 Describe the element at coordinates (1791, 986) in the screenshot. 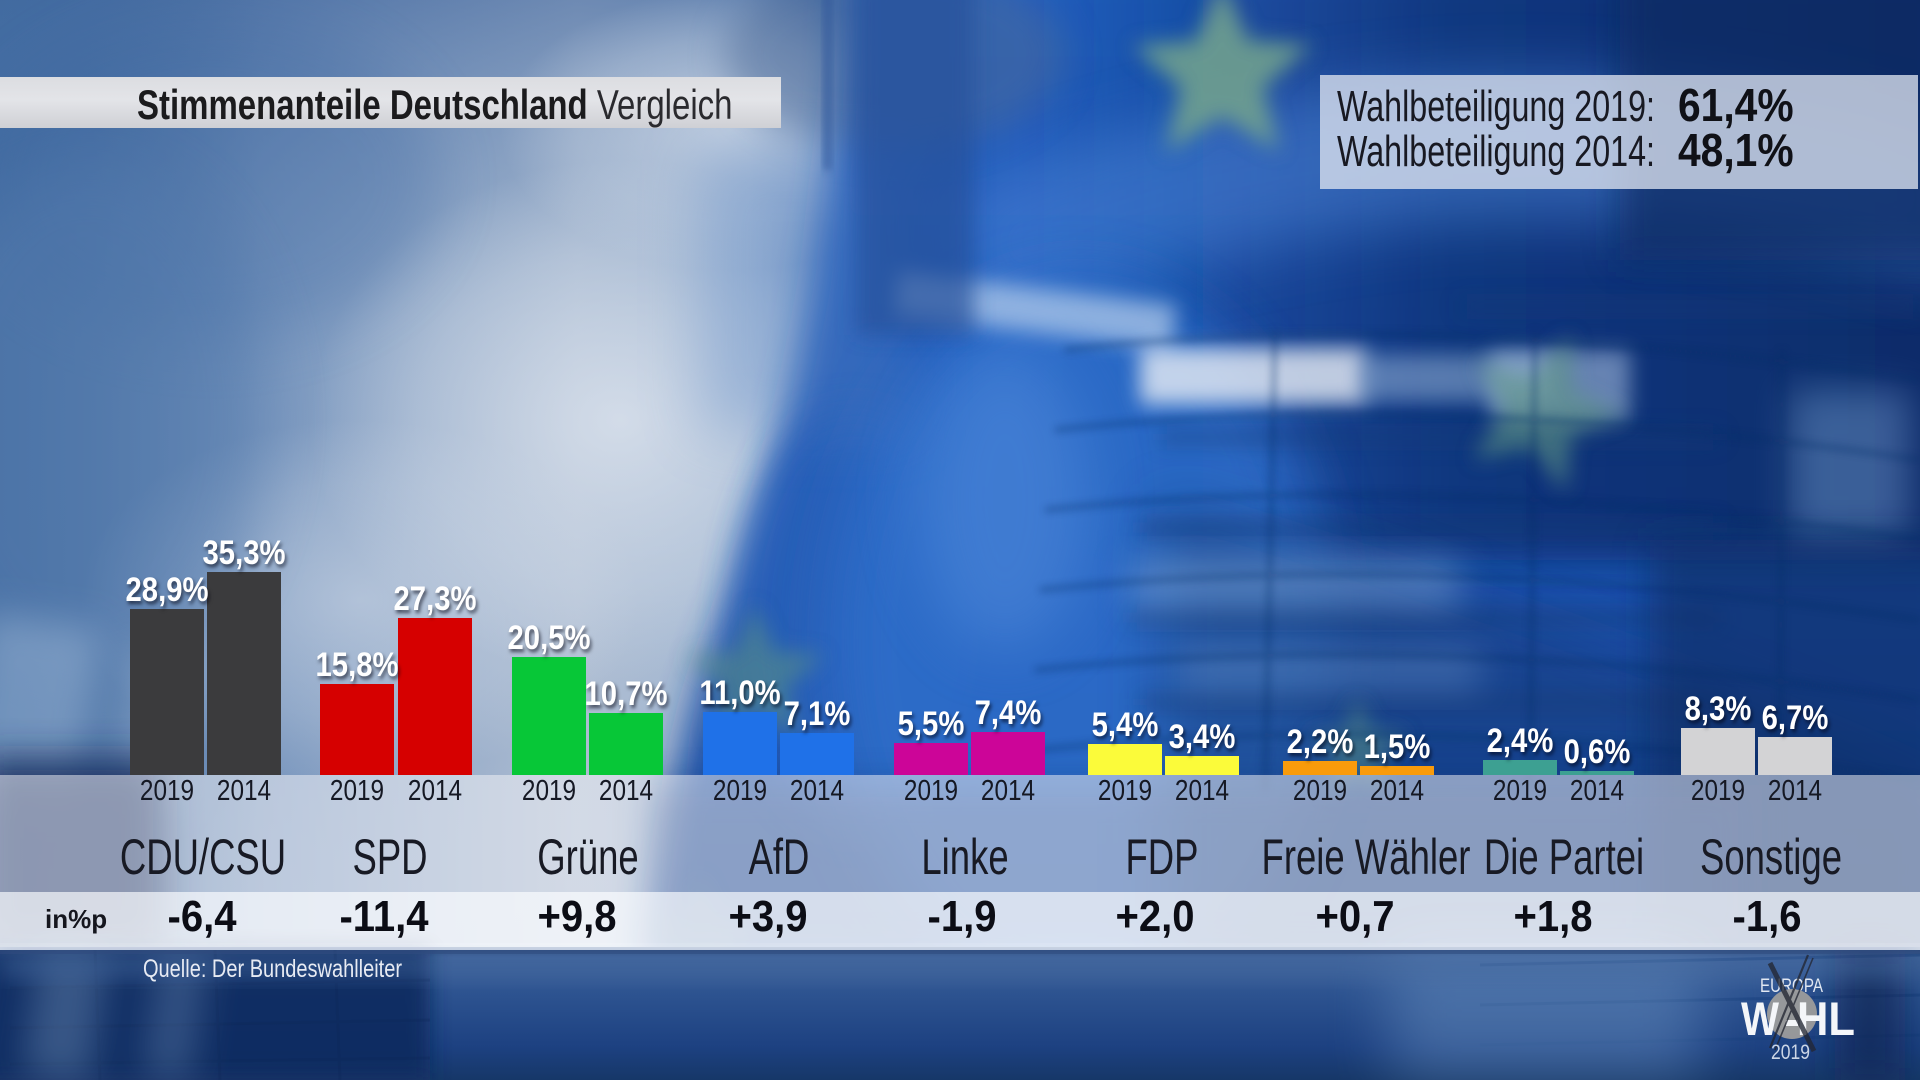

I see `svg-text: EUROPA` at that location.